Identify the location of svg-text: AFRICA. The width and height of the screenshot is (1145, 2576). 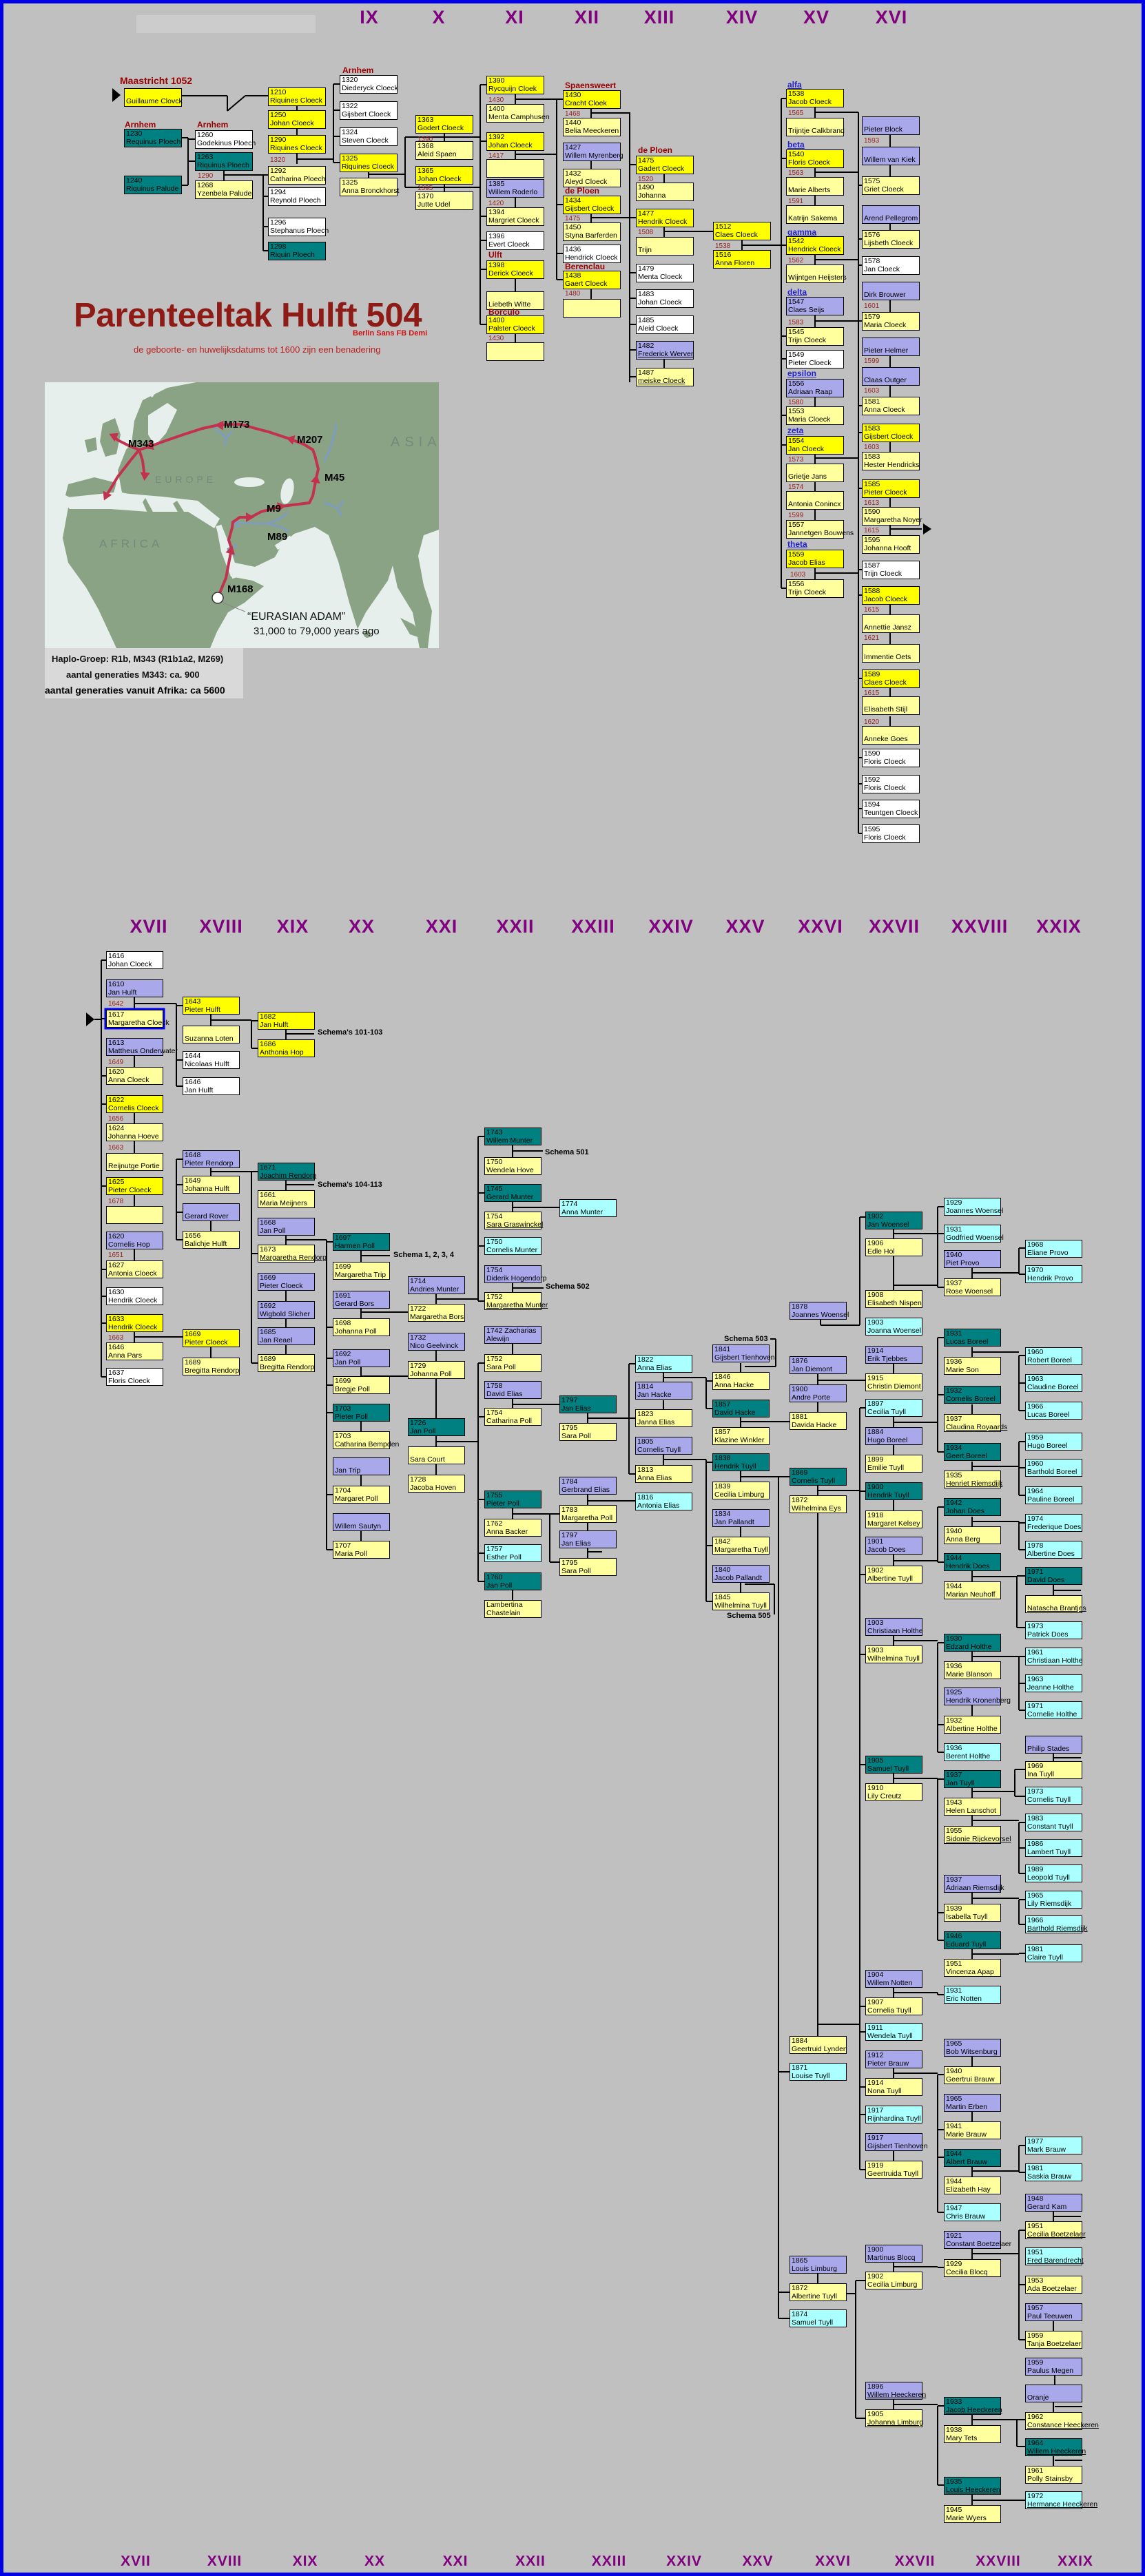
(131, 543).